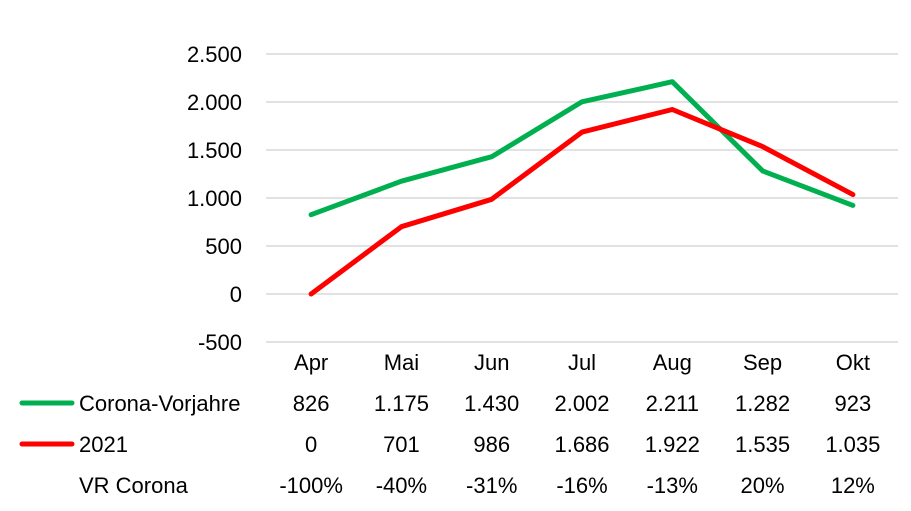 Image resolution: width=911 pixels, height=511 pixels. I want to click on data-label: 1.686, so click(581, 444).